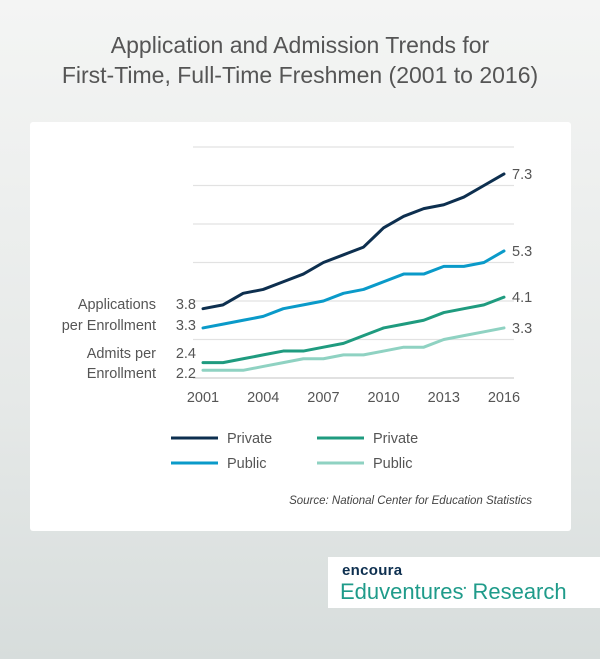  What do you see at coordinates (522, 329) in the screenshot?
I see `end-value-label: 3.3` at bounding box center [522, 329].